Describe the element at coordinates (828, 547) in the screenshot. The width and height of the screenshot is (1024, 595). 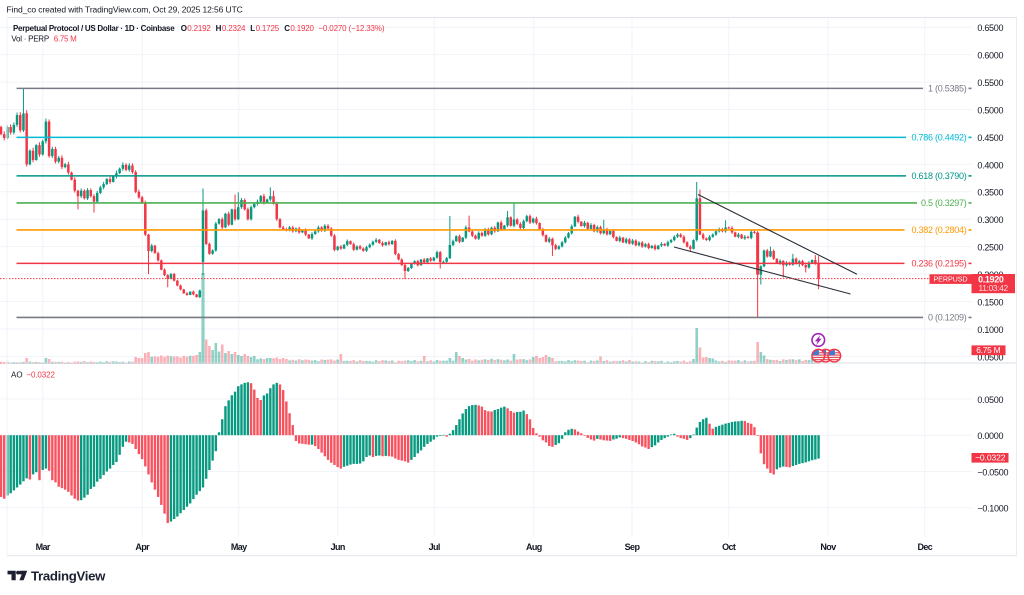
I see `svg-text: Nov` at that location.